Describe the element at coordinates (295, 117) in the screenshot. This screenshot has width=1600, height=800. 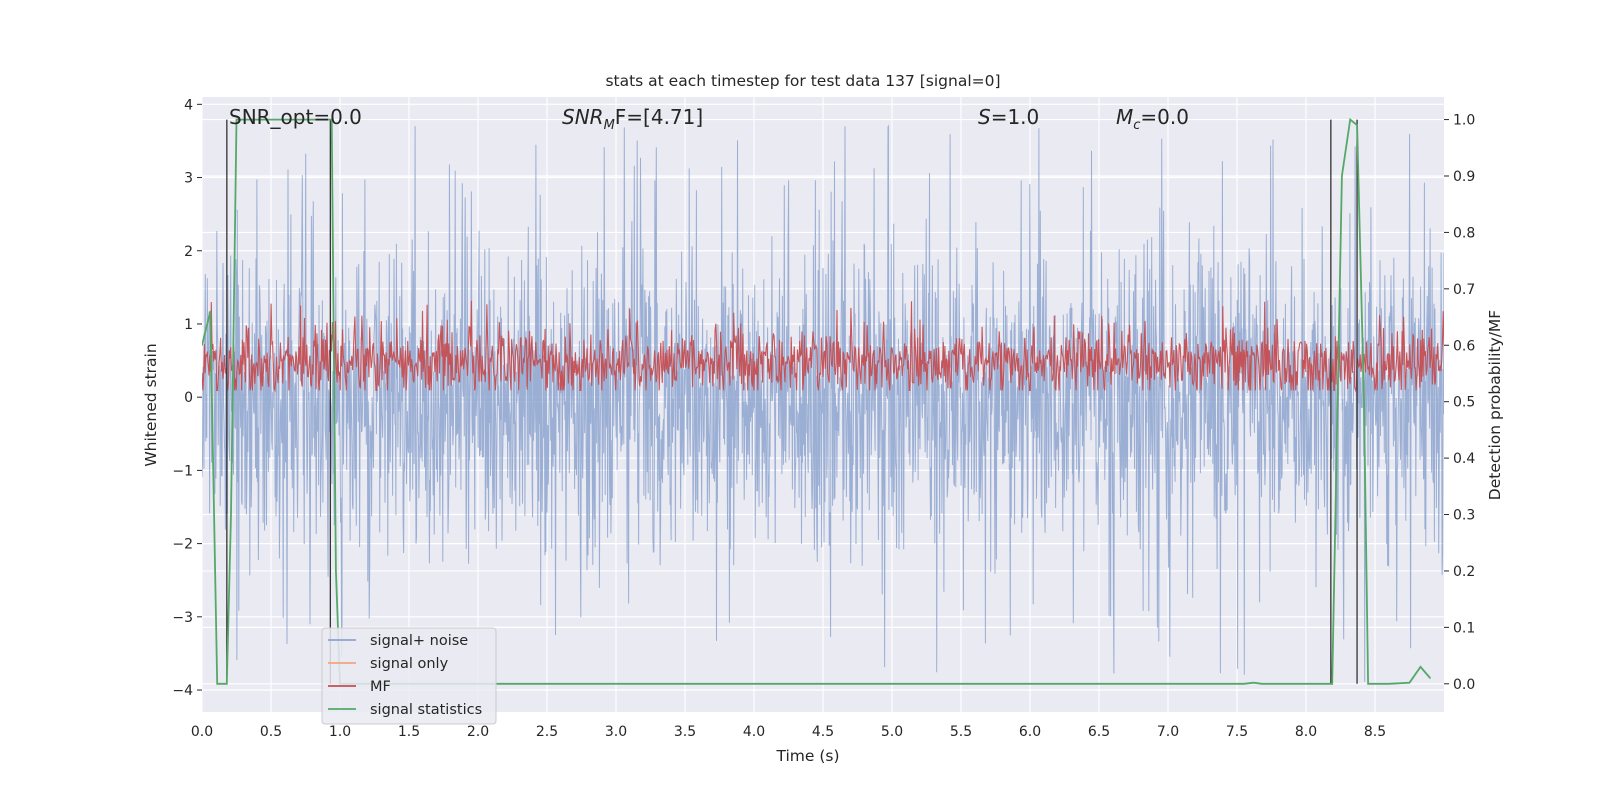
I see `annotation-snr-opt: SNR_opt=0.0` at that location.